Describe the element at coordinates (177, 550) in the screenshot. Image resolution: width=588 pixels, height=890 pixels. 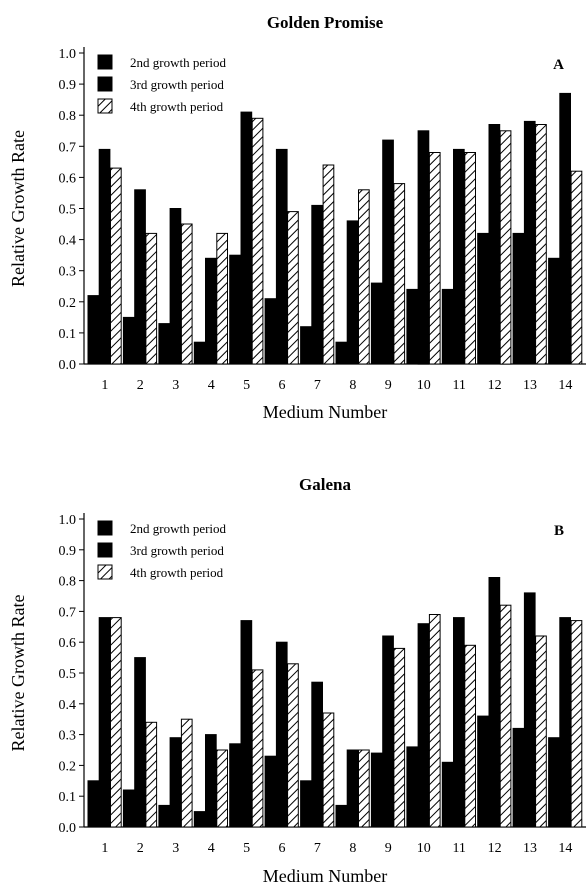
I see `legend-label: 3rd growth period` at that location.